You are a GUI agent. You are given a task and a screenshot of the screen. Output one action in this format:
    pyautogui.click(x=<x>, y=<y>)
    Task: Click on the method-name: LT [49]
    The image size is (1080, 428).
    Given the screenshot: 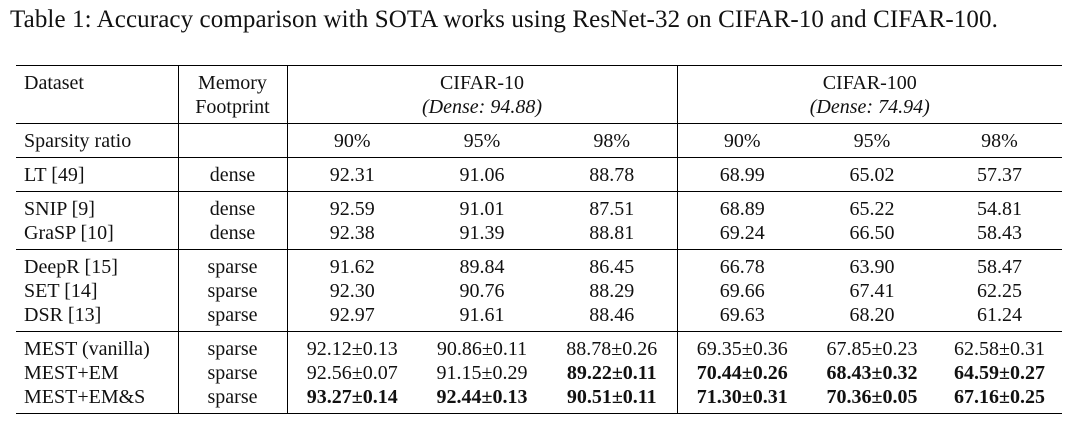 What is the action you would take?
    pyautogui.click(x=97, y=174)
    